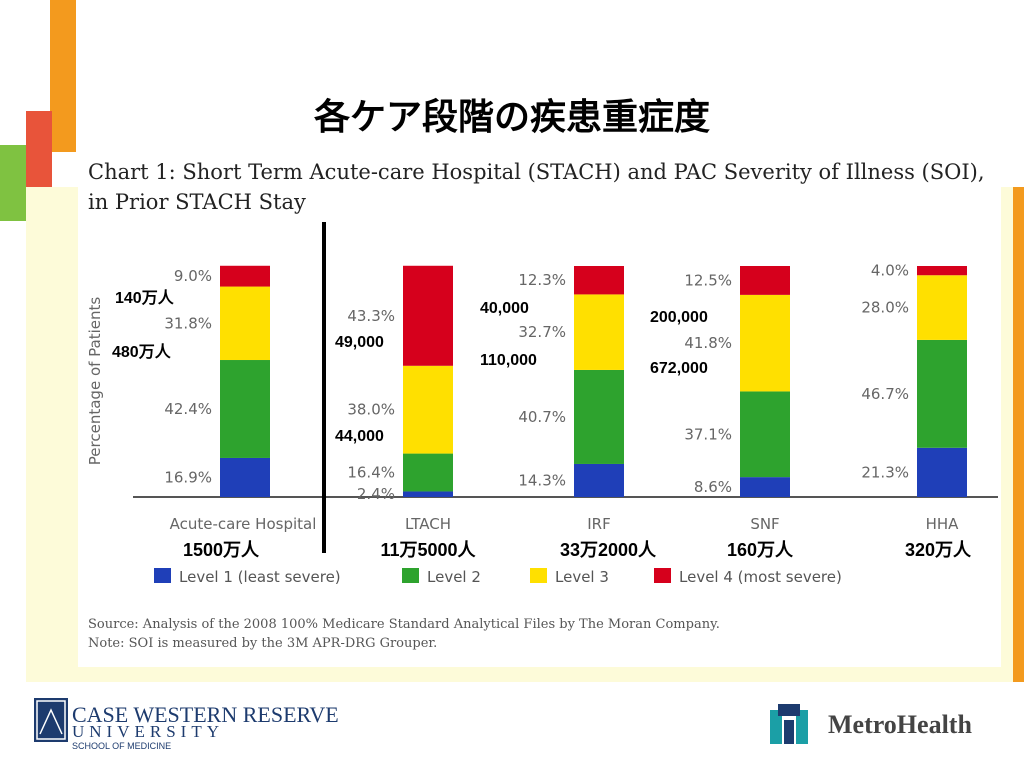 This screenshot has width=1024, height=768. What do you see at coordinates (148, 731) in the screenshot?
I see `cwru-university: UNIVERSITY` at bounding box center [148, 731].